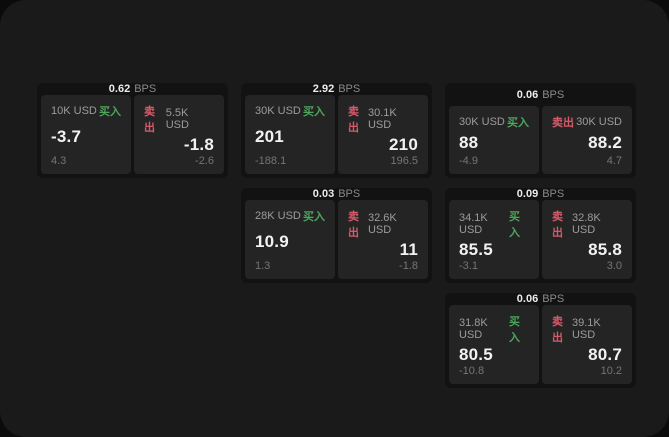 The image size is (669, 437). I want to click on sell-size: 32.8K USD, so click(586, 224).